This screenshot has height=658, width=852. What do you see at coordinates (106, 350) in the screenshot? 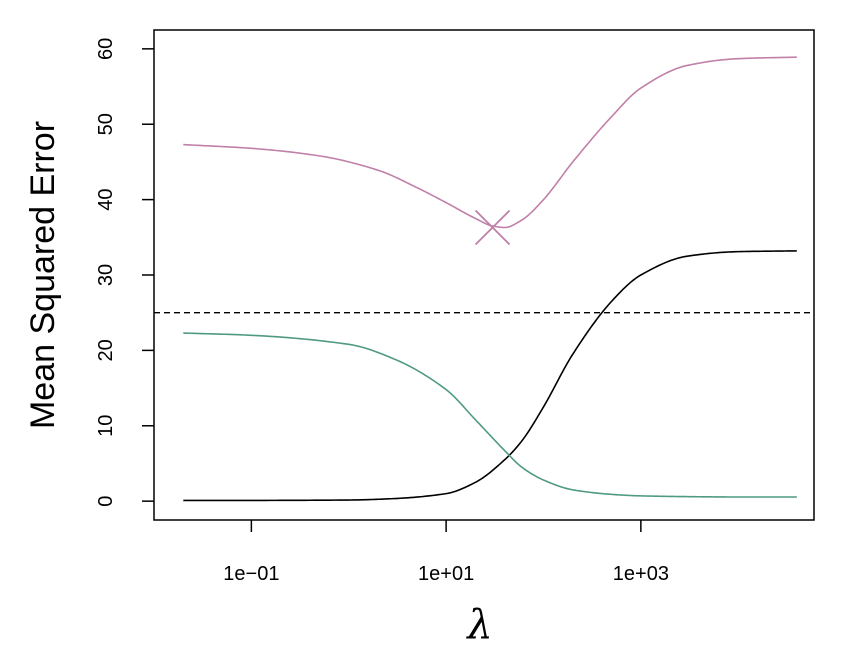
I see `y-tick-label-3: 20` at bounding box center [106, 350].